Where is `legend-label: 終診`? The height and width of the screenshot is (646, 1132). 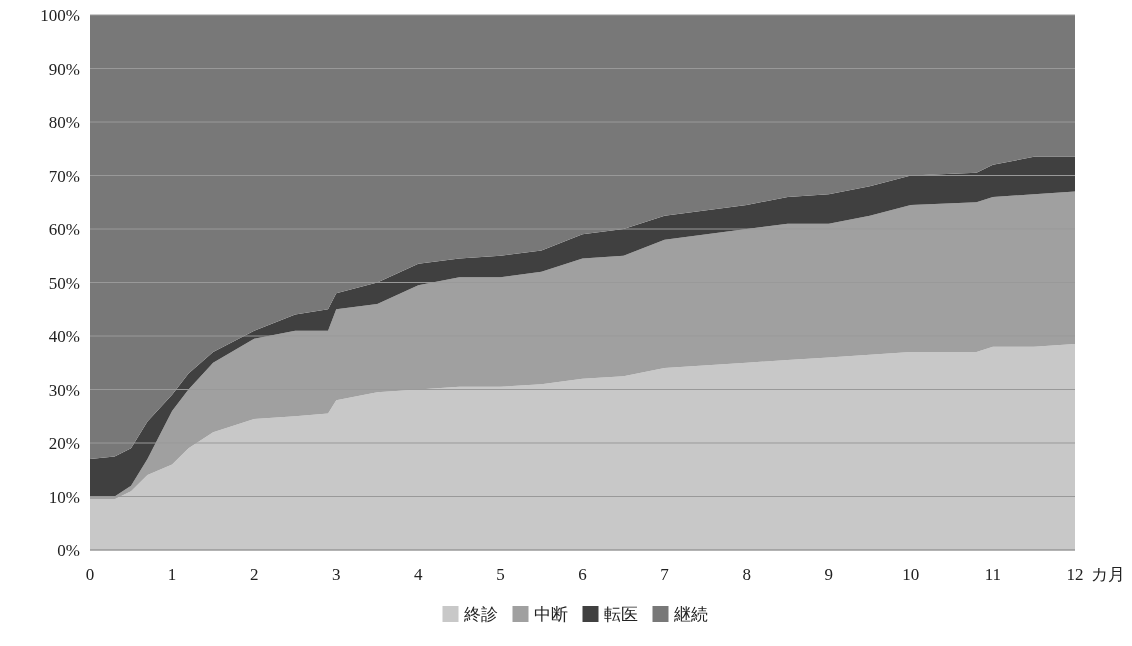
legend-label: 終診 is located at coordinates (480, 614).